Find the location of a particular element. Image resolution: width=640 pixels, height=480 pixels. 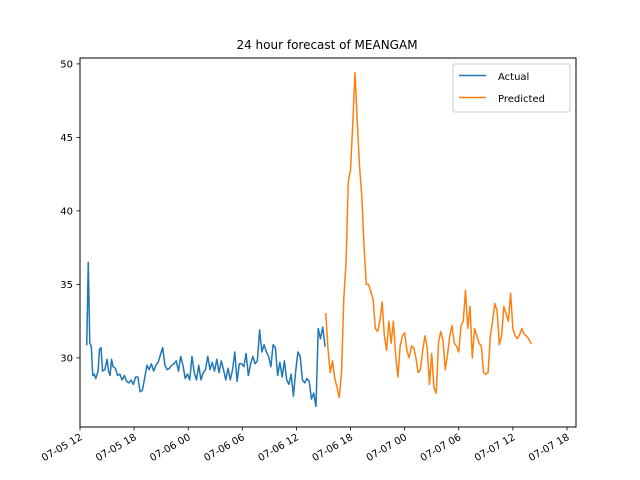

y-tick-label: 30 is located at coordinates (66, 358).